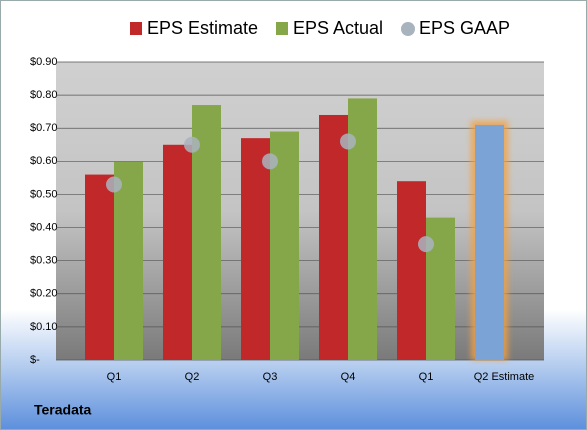 This screenshot has width=587, height=430. I want to click on y-tick-label: $0.70, so click(44, 128).